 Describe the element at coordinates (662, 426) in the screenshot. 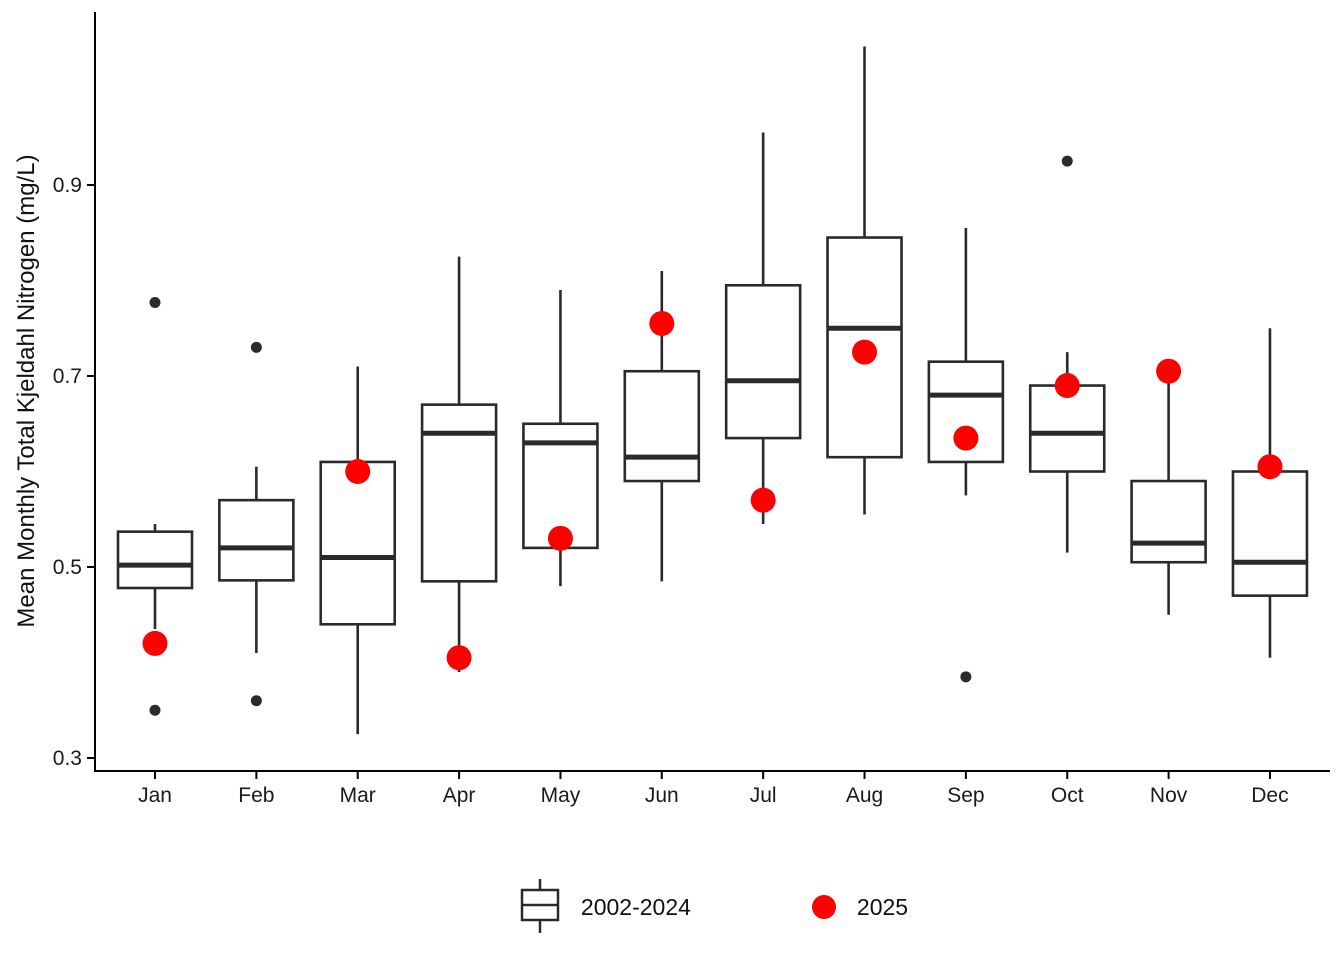

I see `box-Jun` at that location.